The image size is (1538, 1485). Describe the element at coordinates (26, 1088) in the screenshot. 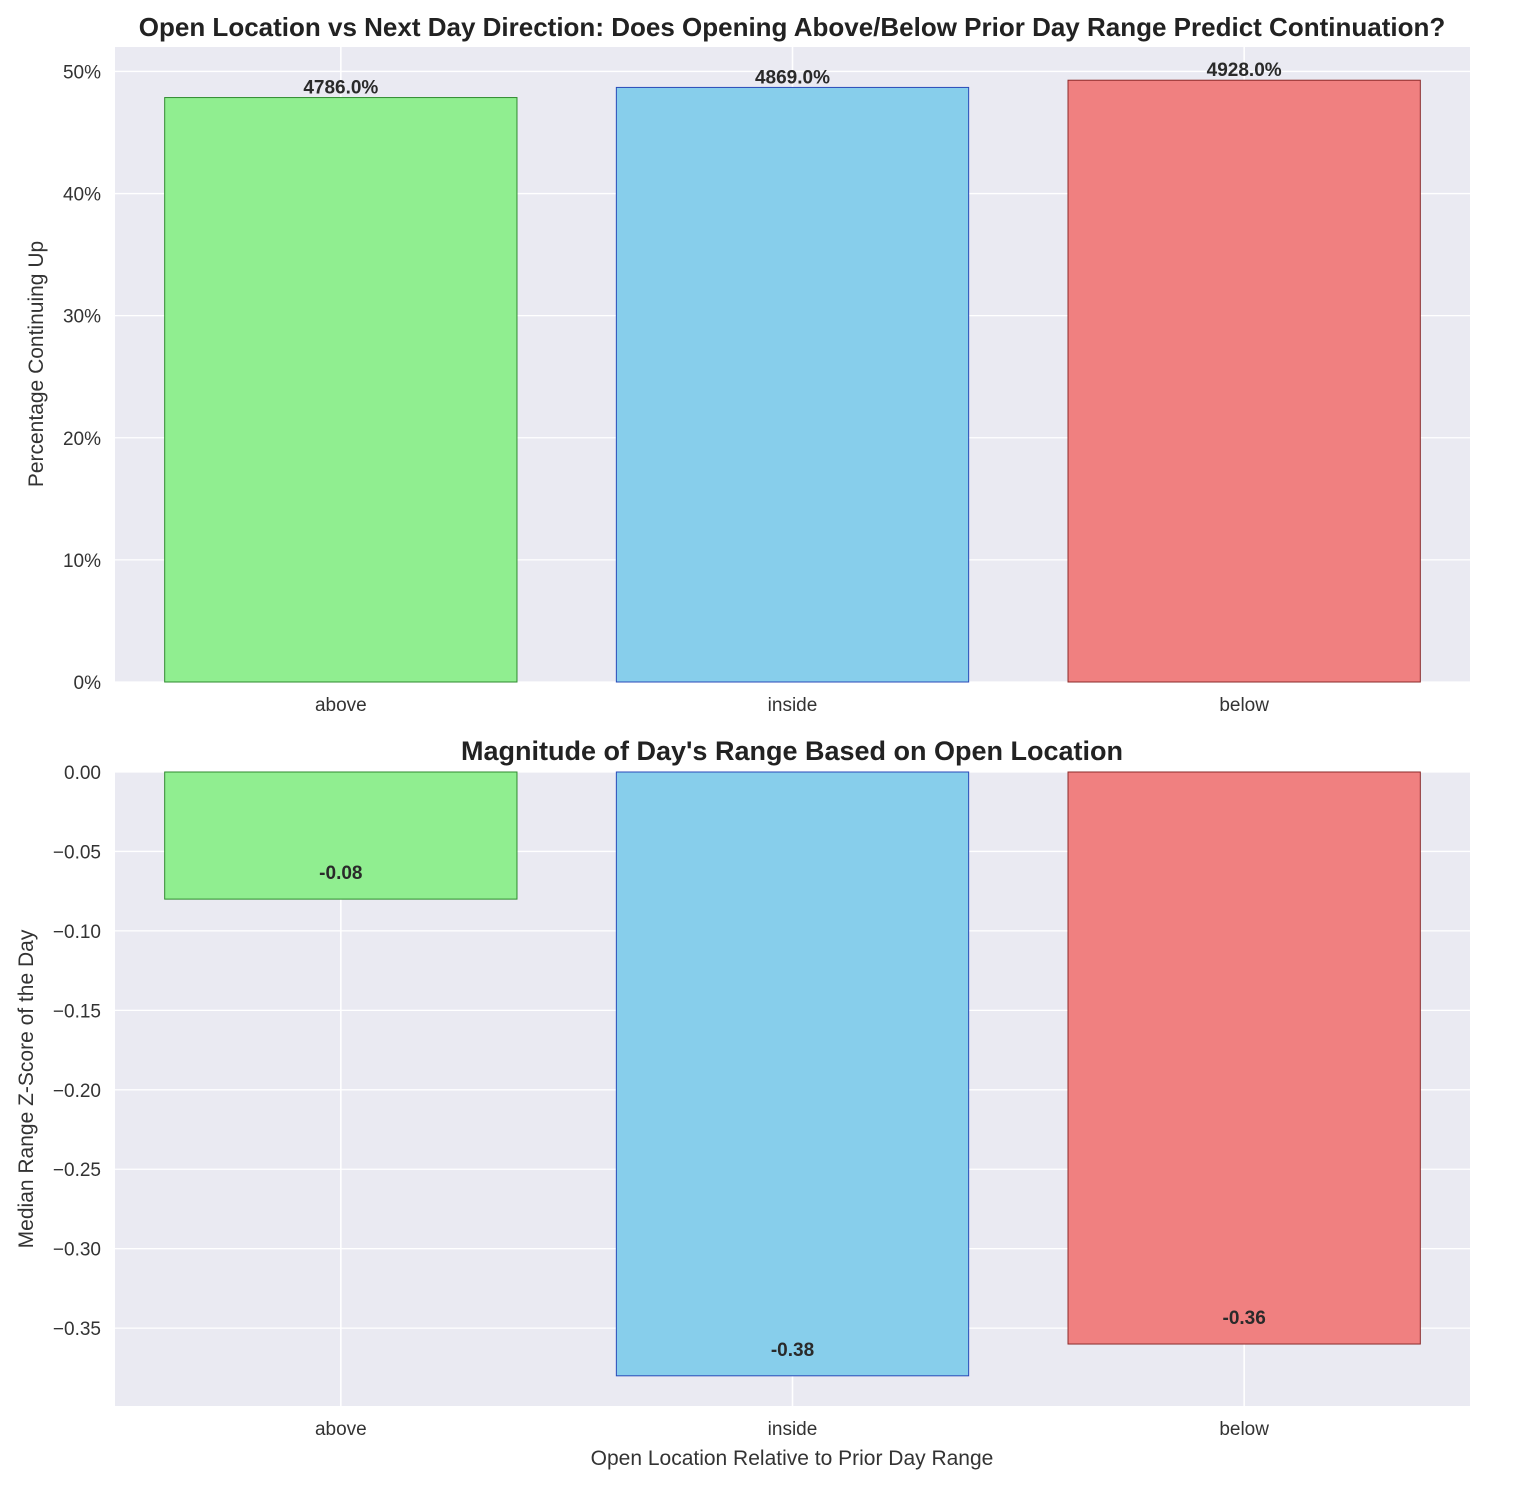

I see `chart-bottom-y-axis-label: Median Range Z-Score of the Day` at that location.